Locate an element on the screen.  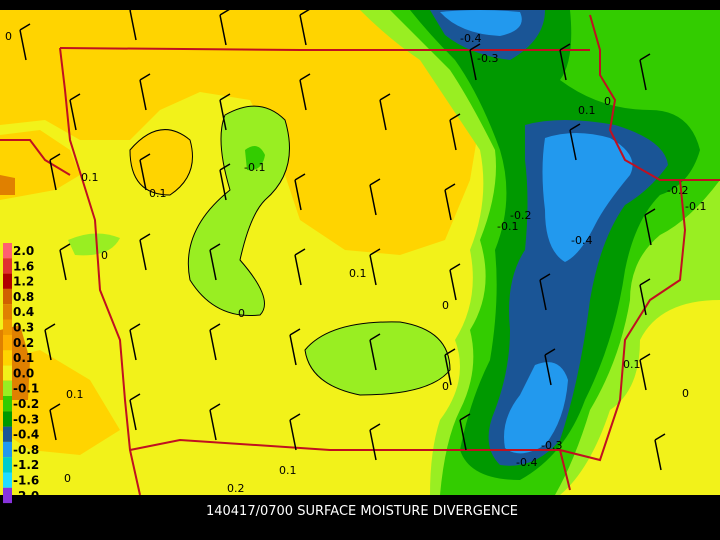
legend-label: -2.0 is located at coordinates (26, 496).